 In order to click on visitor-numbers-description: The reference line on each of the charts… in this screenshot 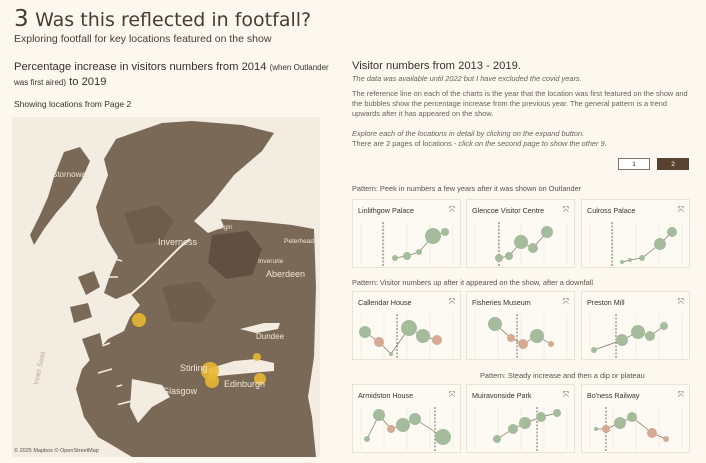, I will do `click(520, 103)`.